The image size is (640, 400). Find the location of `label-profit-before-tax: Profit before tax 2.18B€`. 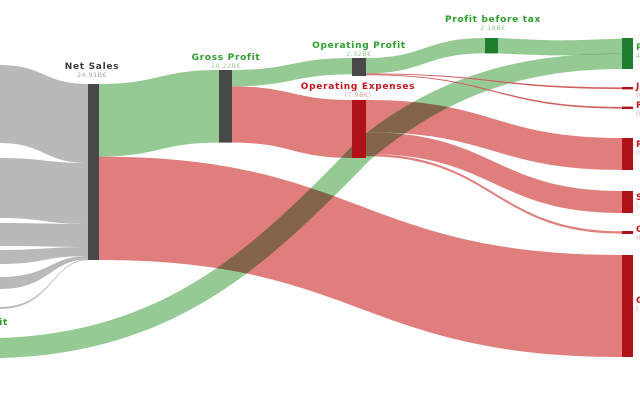

label-profit-before-tax: Profit before tax 2.18B€ is located at coordinates (493, 24).